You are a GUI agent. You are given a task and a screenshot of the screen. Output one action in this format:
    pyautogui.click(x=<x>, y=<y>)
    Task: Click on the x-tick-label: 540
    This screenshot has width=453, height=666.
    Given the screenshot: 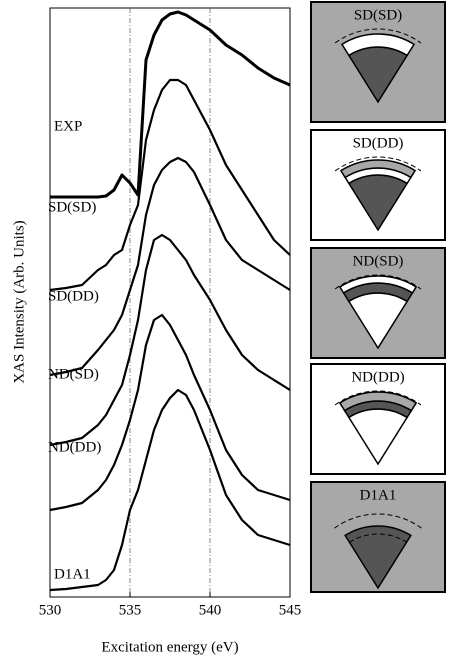 What is the action you would take?
    pyautogui.click(x=210, y=610)
    